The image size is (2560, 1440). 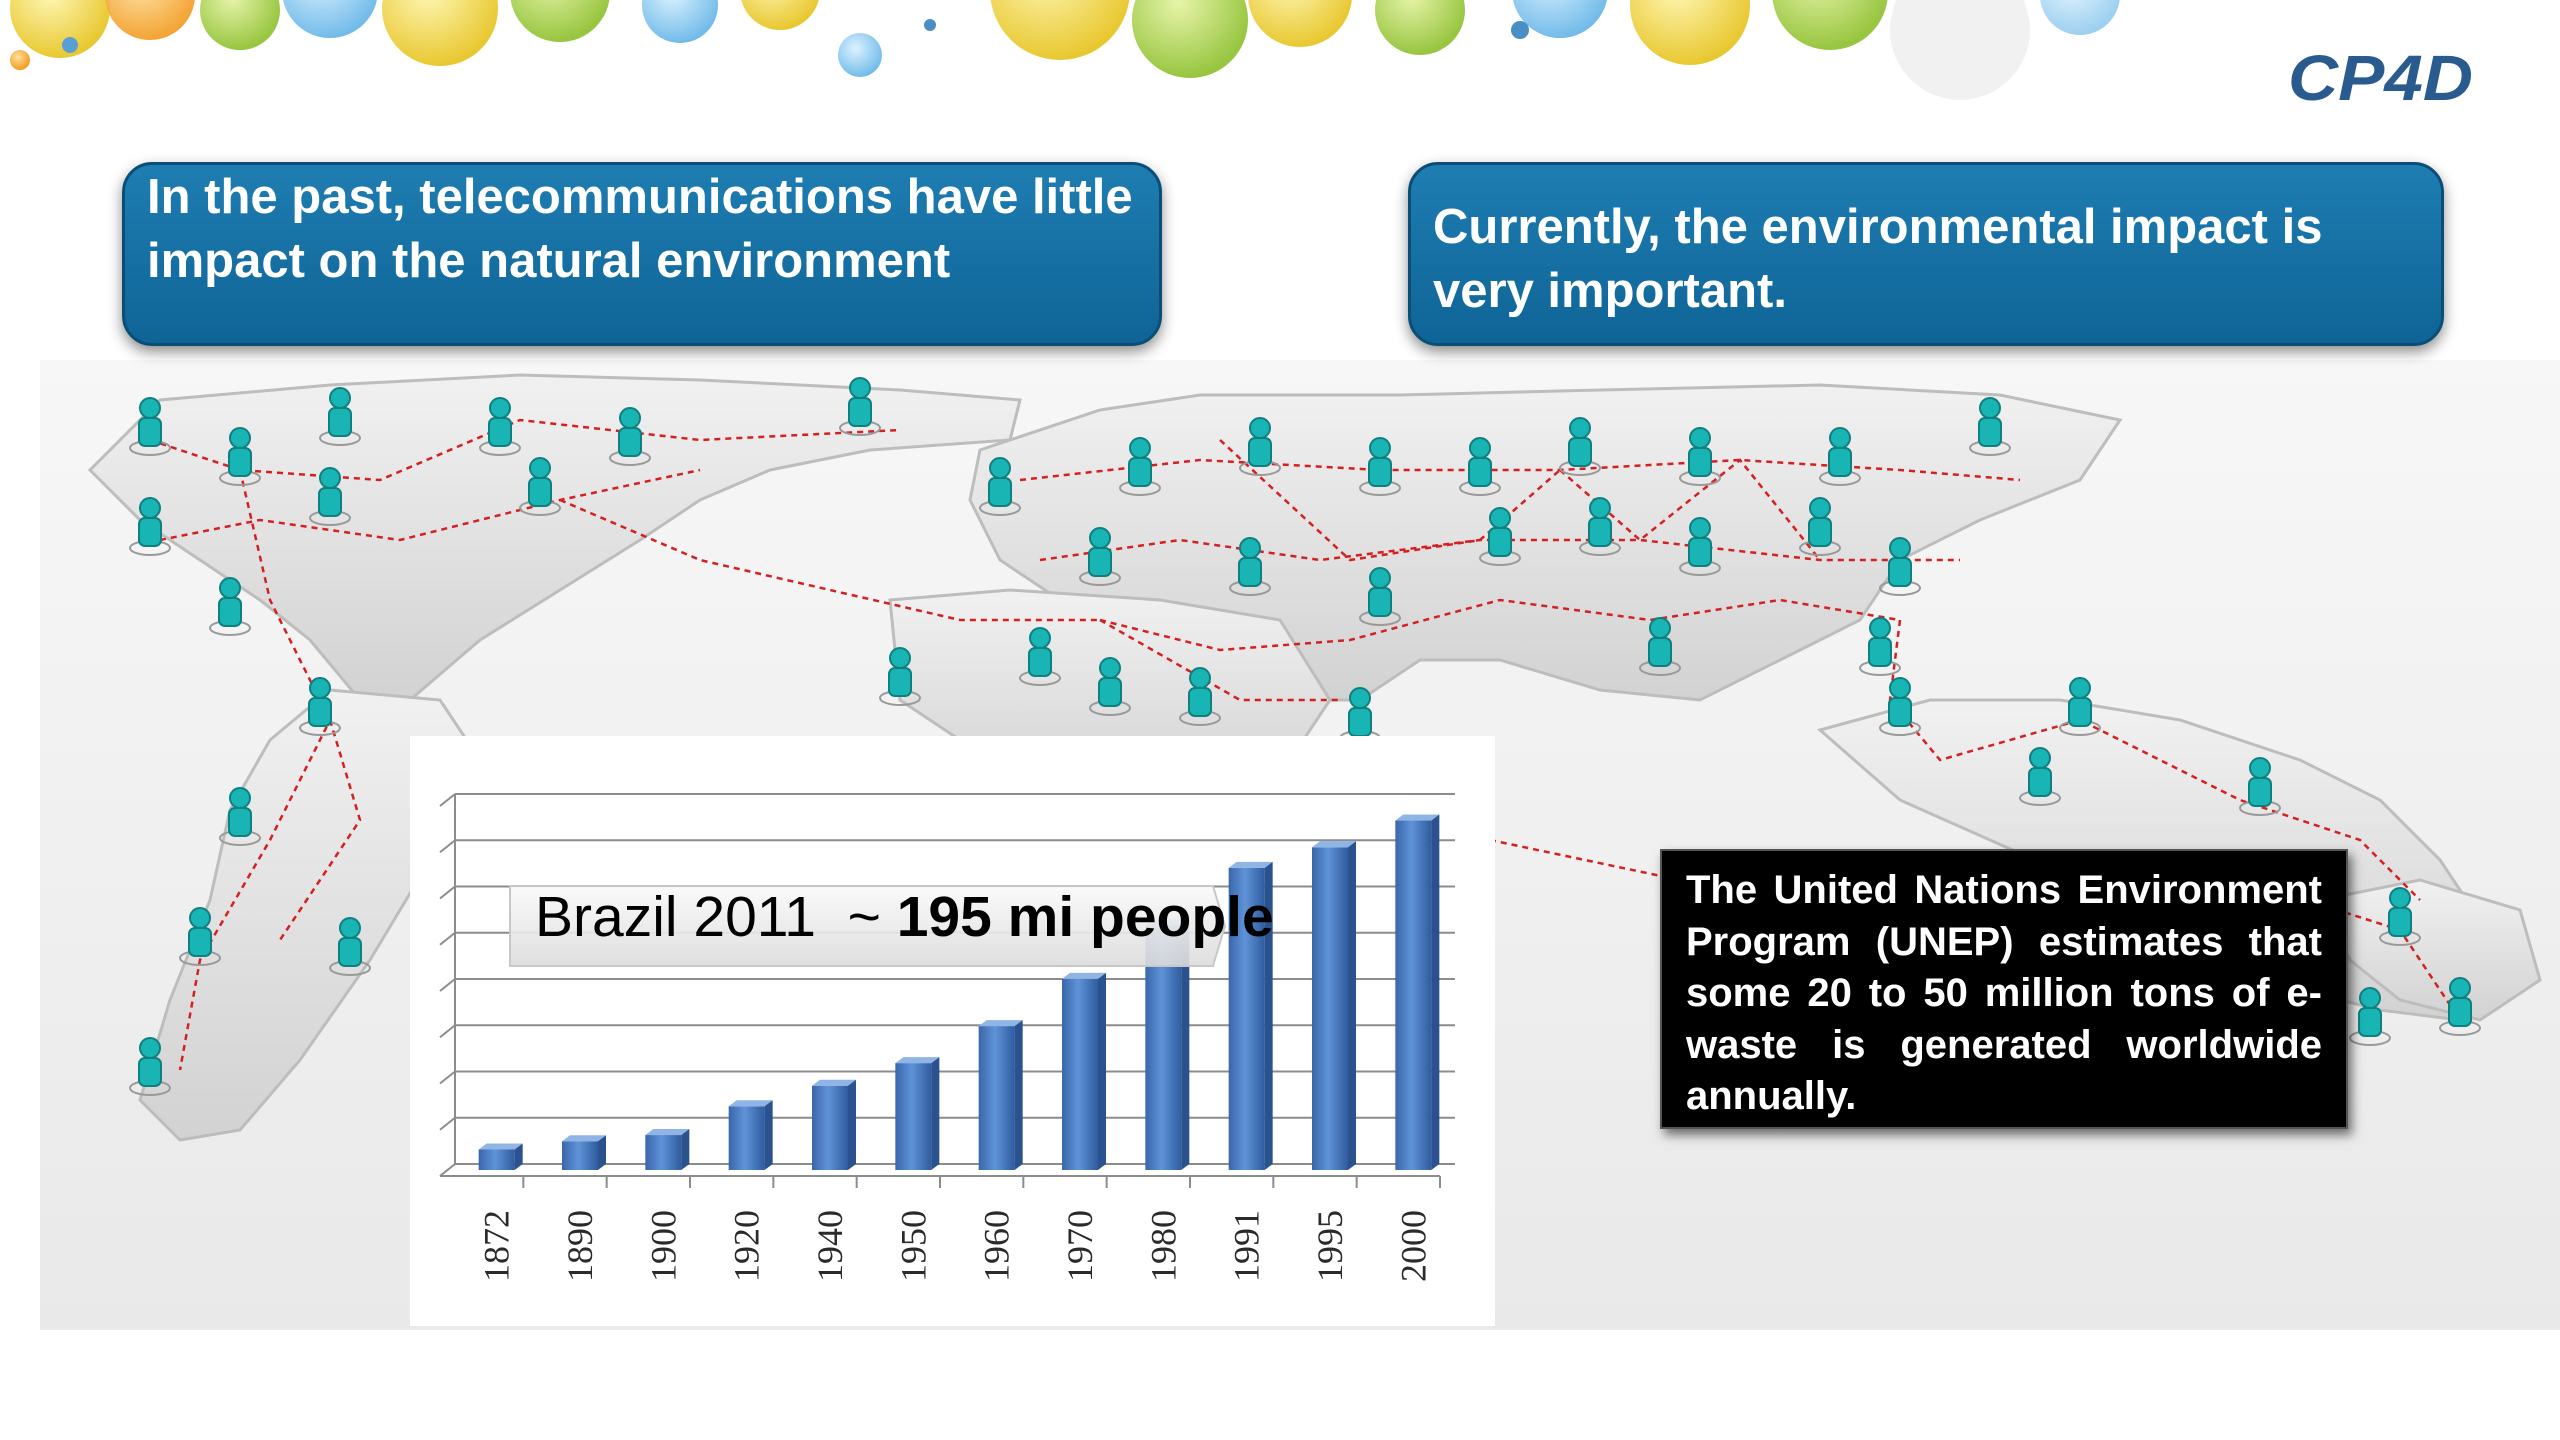 What do you see at coordinates (1163, 1246) in the screenshot?
I see `x-tick-label: 1980` at bounding box center [1163, 1246].